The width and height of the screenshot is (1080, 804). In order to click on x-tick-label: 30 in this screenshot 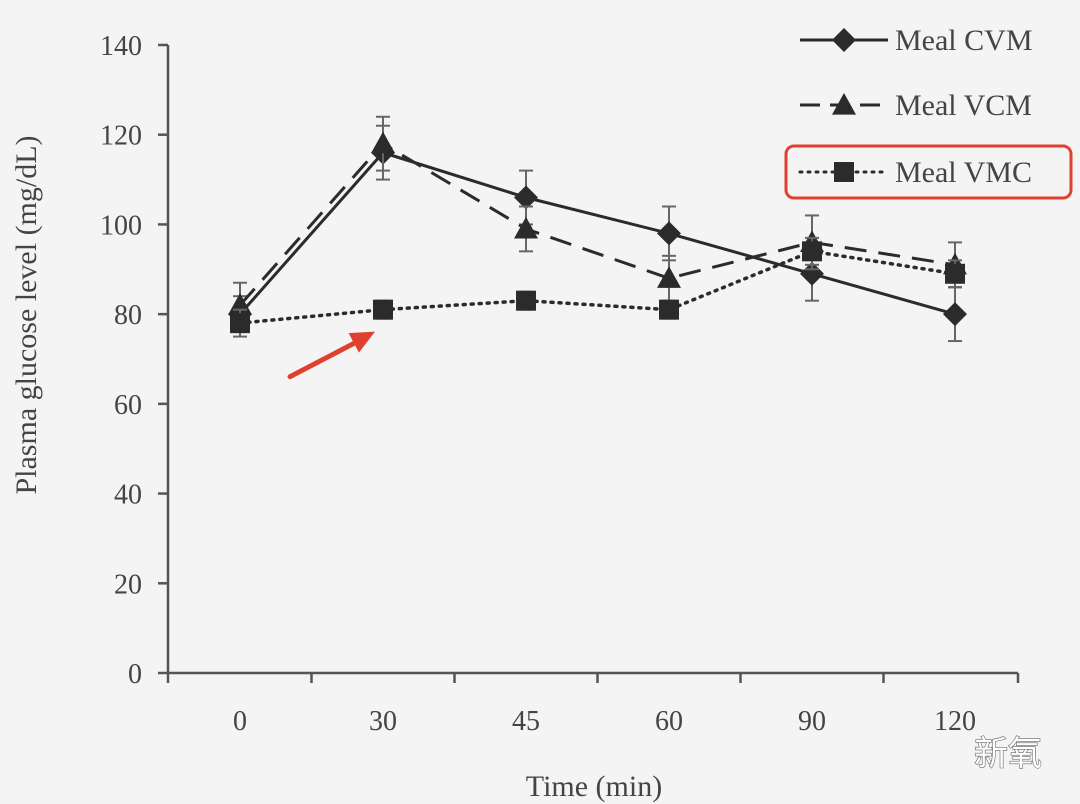, I will do `click(383, 721)`.